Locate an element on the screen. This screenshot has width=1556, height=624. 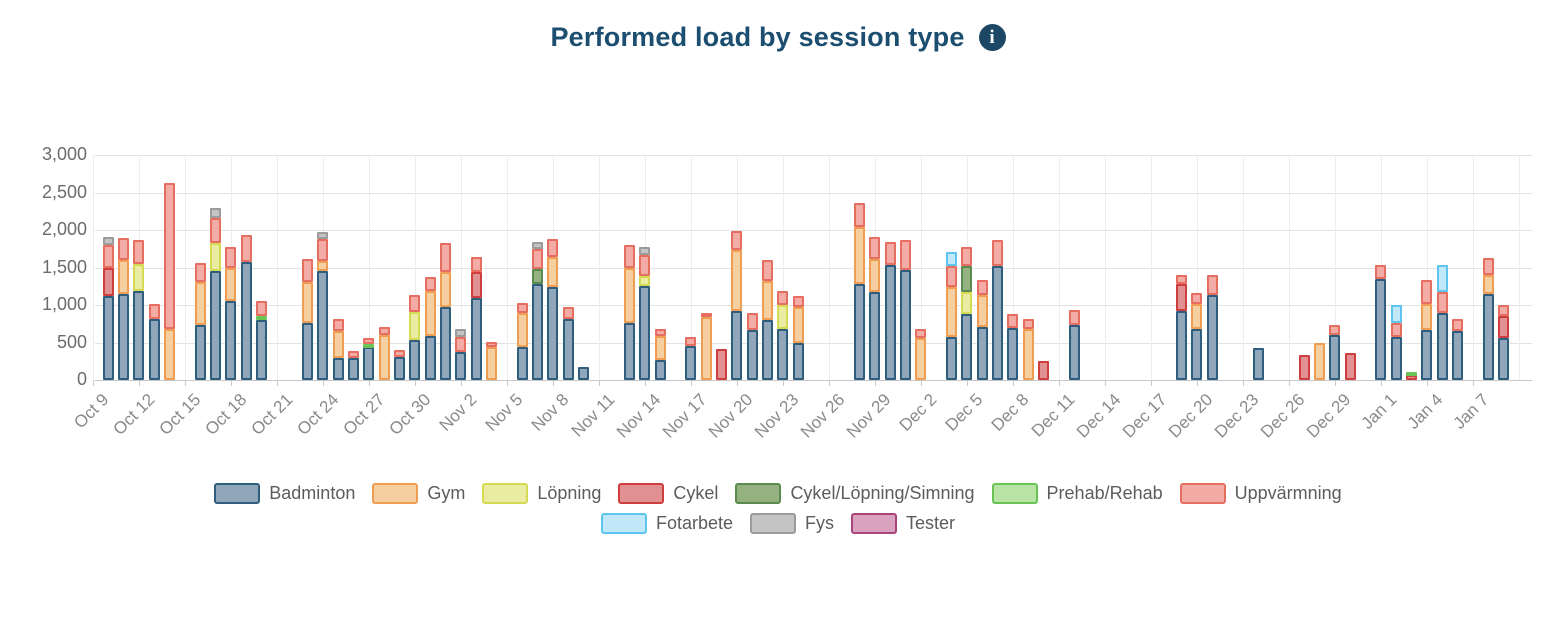
legend-item-l-pning: Löpning is located at coordinates (541, 493).